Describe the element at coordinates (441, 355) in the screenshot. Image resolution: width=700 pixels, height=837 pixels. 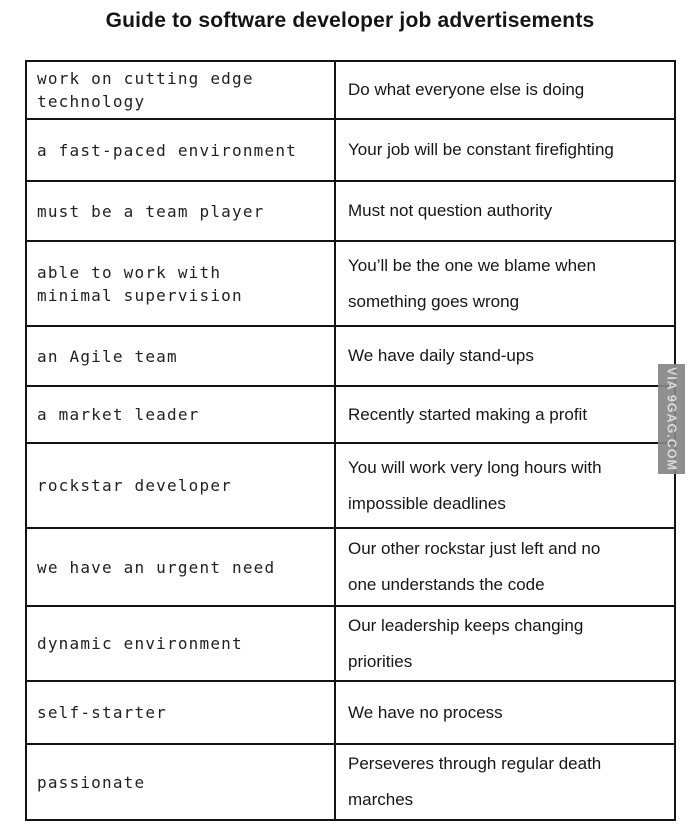
I see `meaning-cell: We have daily stand-ups` at that location.